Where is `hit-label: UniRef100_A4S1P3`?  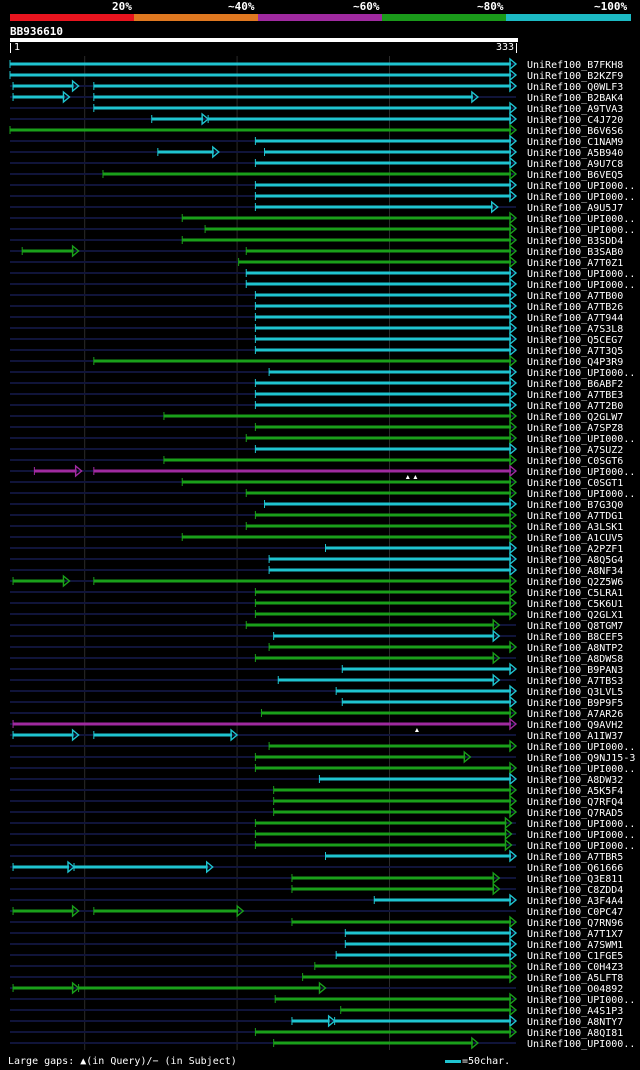
hit-label: UniRef100_A4S1P3 is located at coordinates (575, 1011).